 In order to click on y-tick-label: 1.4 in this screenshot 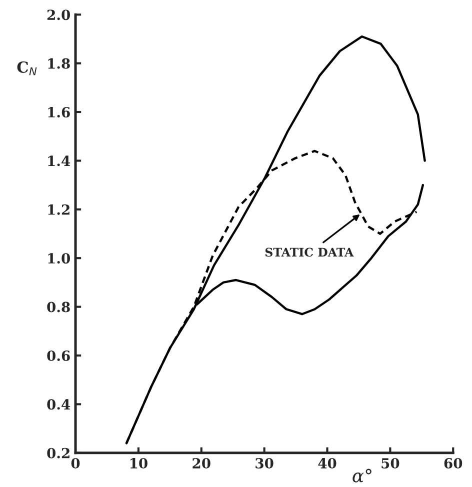, I will do `click(59, 161)`.